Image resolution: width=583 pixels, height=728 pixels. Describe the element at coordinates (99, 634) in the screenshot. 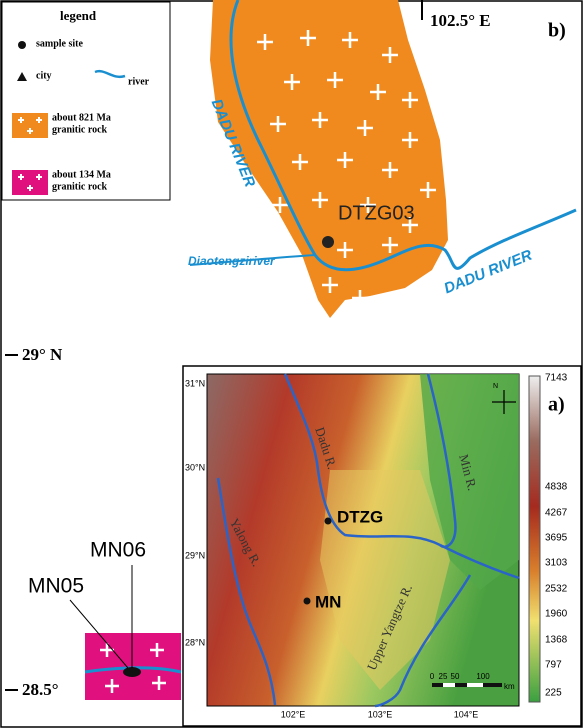

I see `leader-line` at that location.